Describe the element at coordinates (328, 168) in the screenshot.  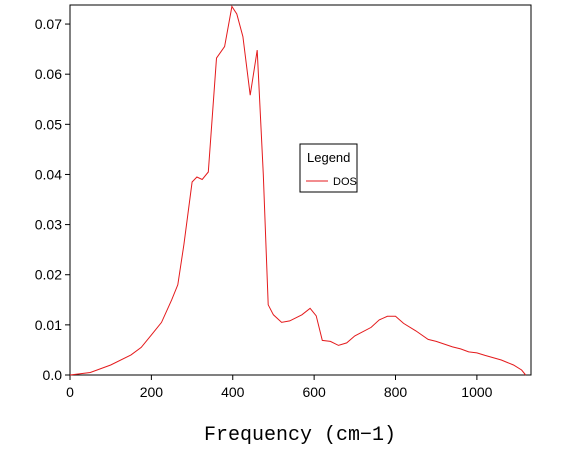
I see `legend-box` at that location.